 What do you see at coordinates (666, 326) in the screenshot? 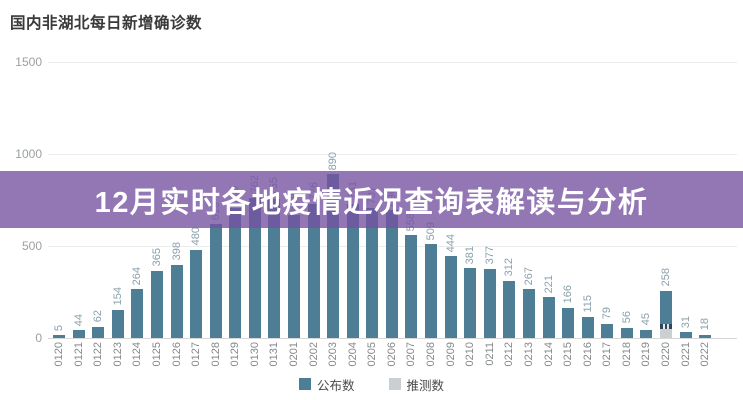
I see `bar-segment-marker` at bounding box center [666, 326].